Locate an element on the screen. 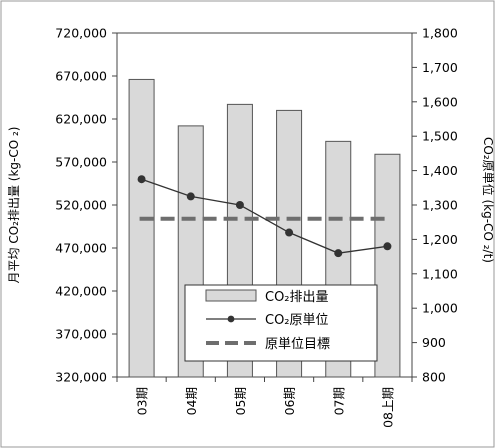 Image resolution: width=495 pixels, height=448 pixels. right-tick-label: 1,500 is located at coordinates (440, 136).